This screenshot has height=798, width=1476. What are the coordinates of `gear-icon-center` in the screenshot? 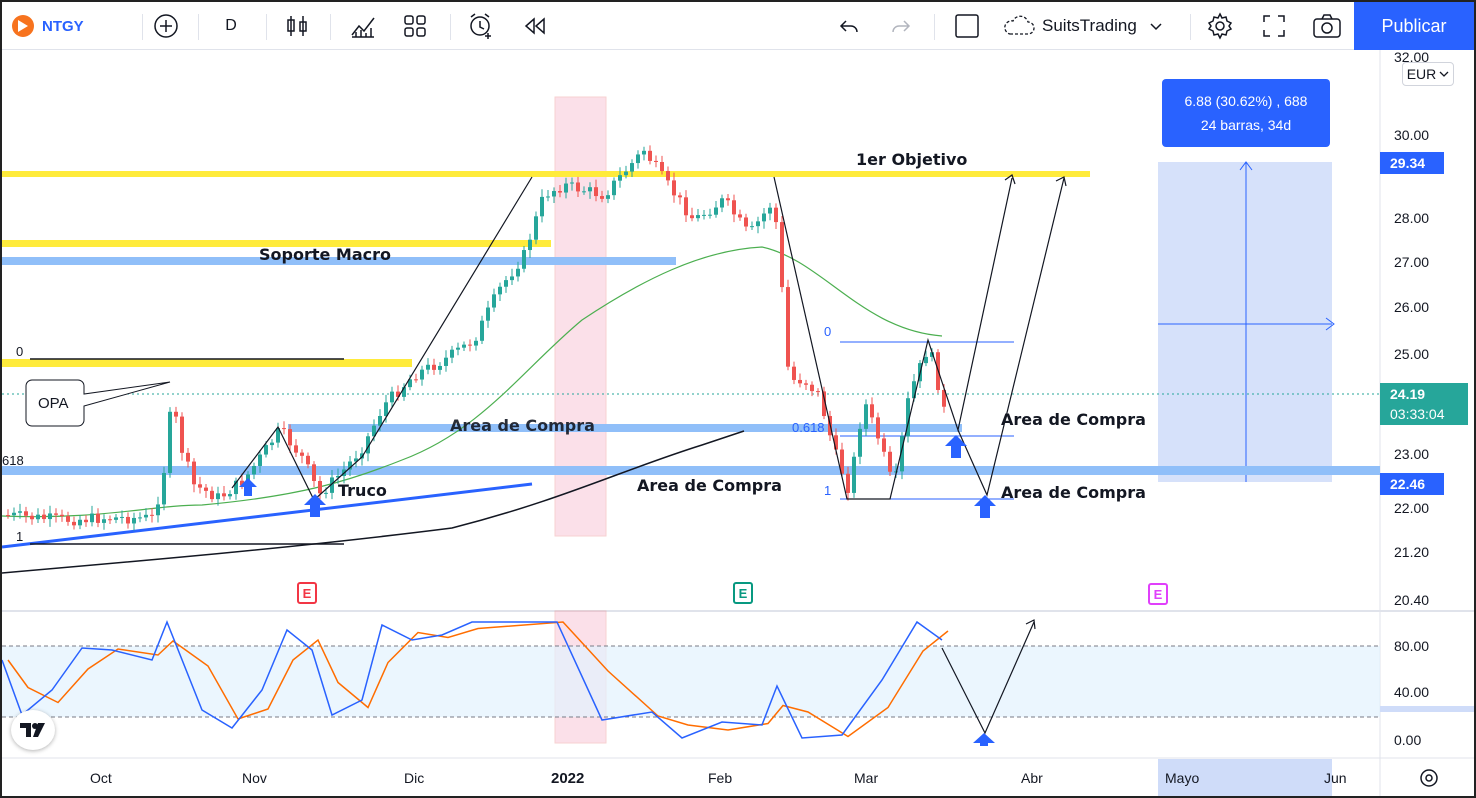 It's located at (1429, 778).